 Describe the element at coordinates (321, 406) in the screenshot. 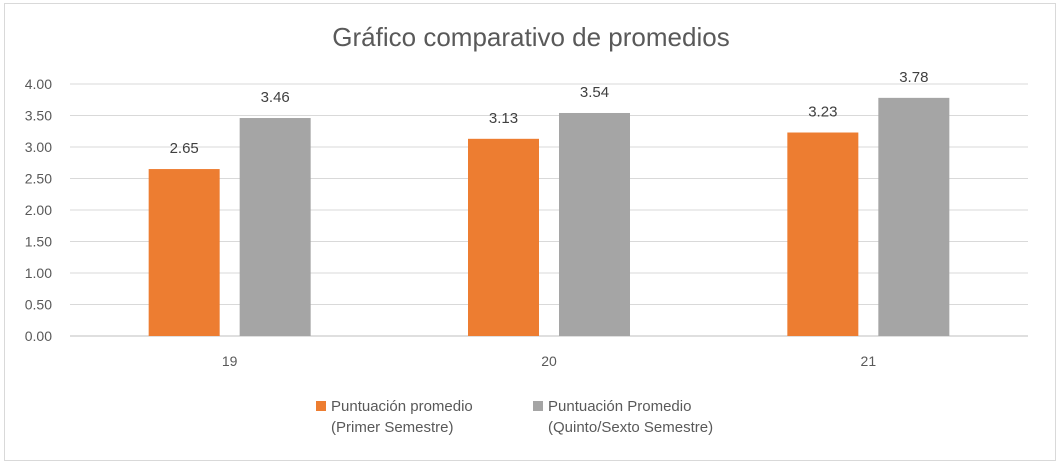

I see `legend-swatch-primer-semestre` at that location.